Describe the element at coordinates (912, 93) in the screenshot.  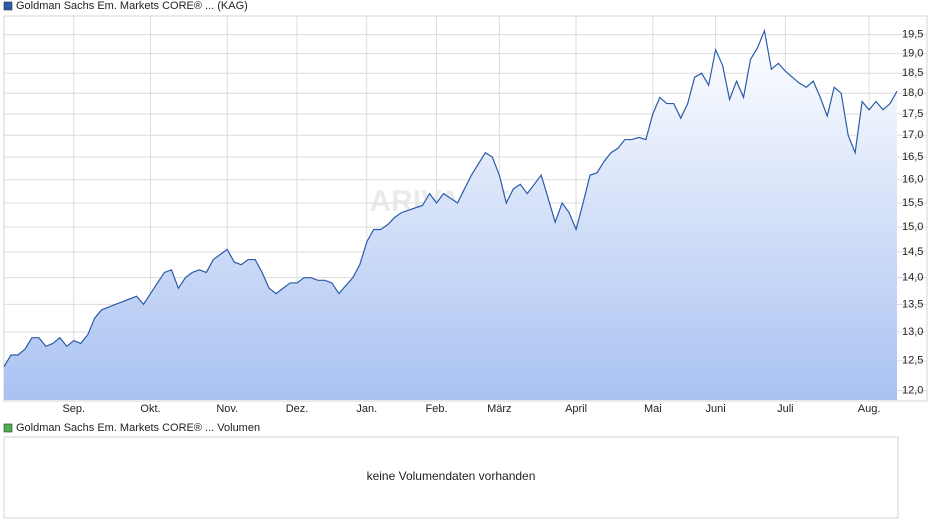
I see `y-tick-label: 18,0` at that location.